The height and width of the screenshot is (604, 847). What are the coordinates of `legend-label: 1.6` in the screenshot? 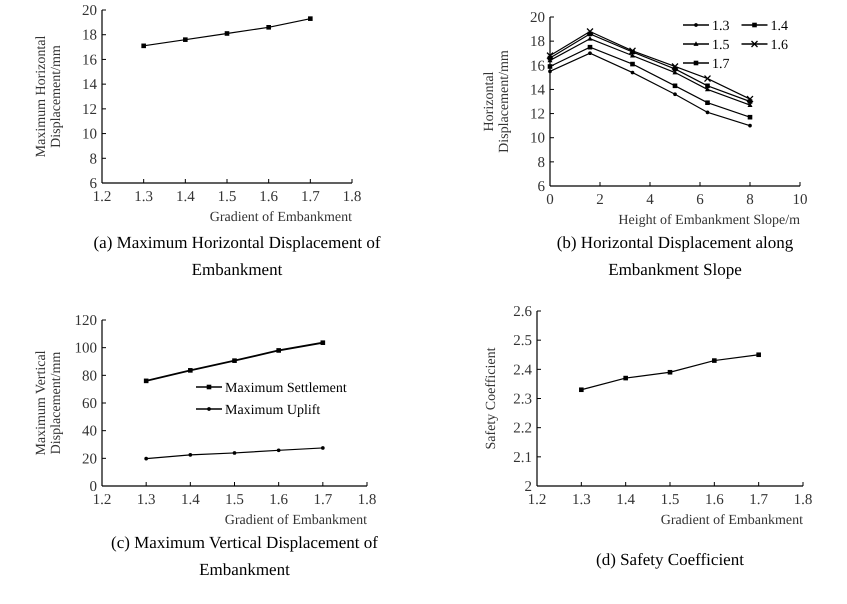 It's located at (779, 45).